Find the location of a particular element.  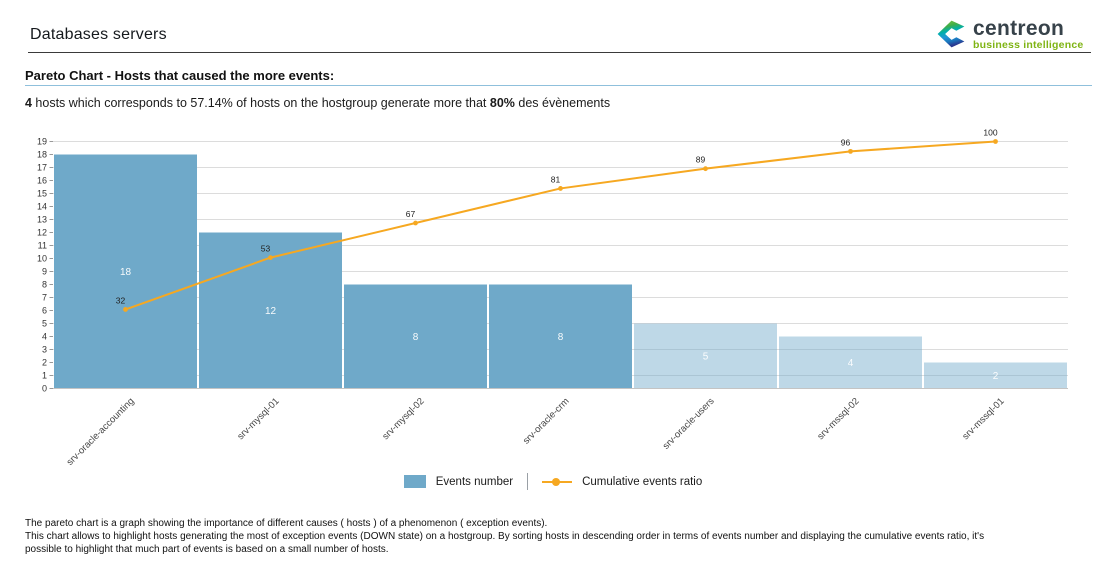

bar-srv-oracle-users is located at coordinates (705, 356).